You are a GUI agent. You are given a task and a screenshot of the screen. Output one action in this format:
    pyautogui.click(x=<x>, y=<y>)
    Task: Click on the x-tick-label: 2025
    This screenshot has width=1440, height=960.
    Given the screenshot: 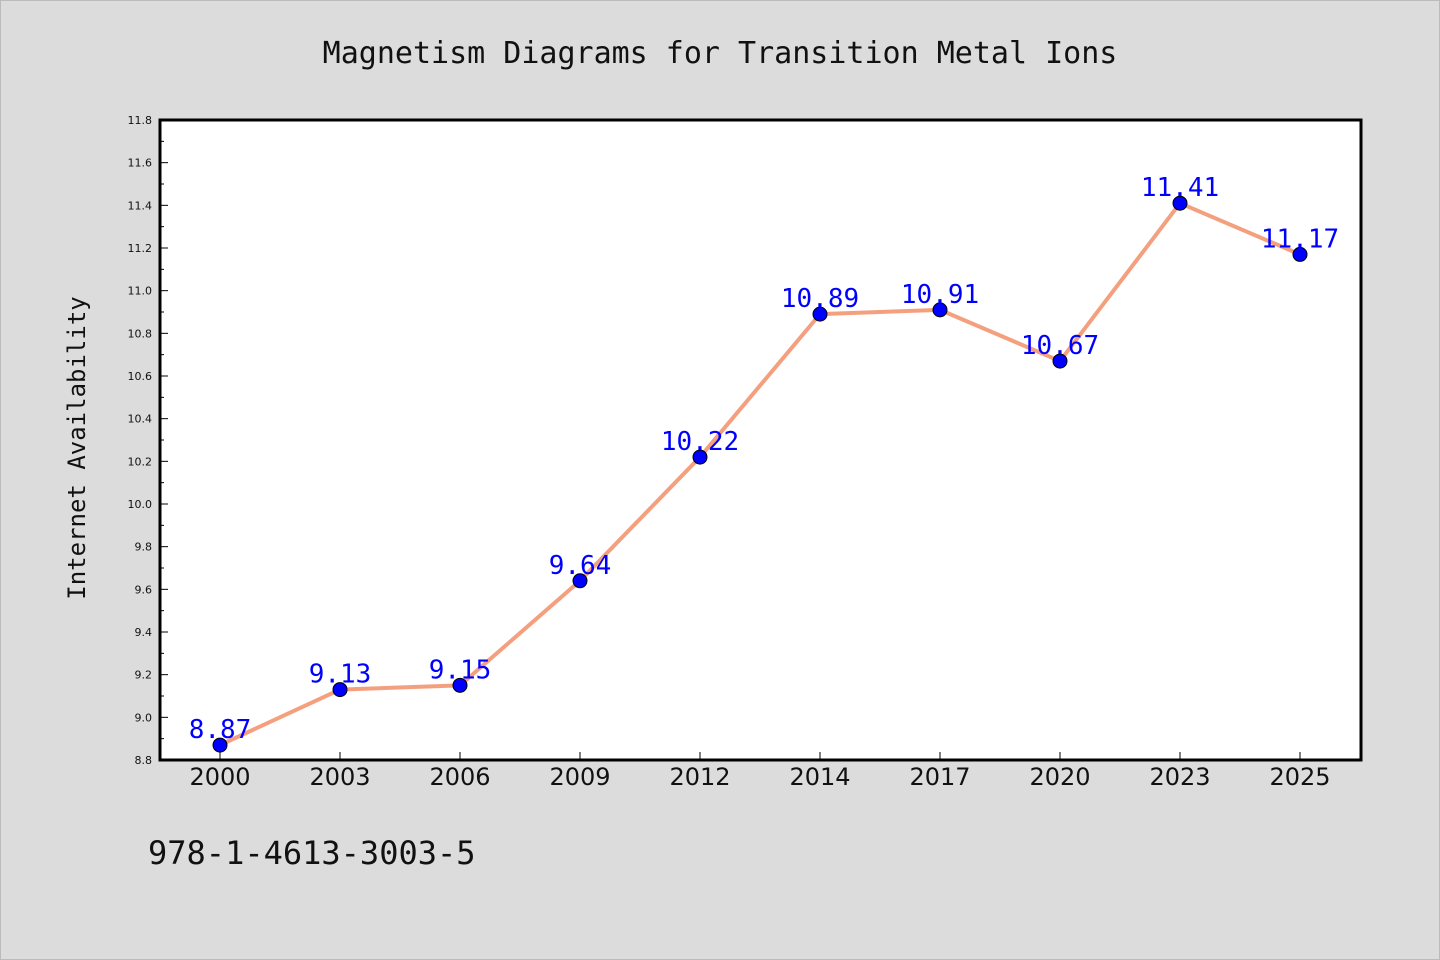 What is the action you would take?
    pyautogui.click(x=1299, y=777)
    